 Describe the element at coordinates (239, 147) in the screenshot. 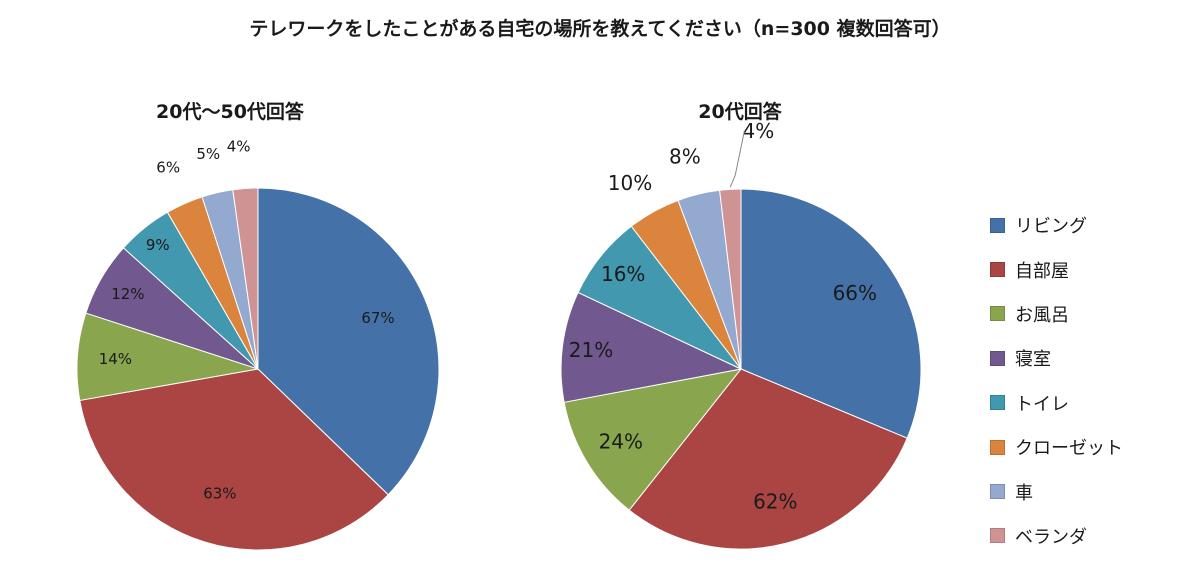

I see `pie-0-label-7: 4%` at that location.